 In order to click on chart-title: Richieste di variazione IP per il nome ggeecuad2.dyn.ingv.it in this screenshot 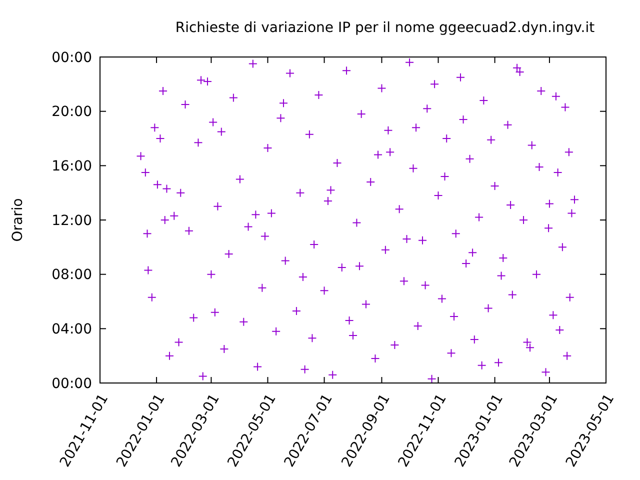, I will do `click(385, 28)`.